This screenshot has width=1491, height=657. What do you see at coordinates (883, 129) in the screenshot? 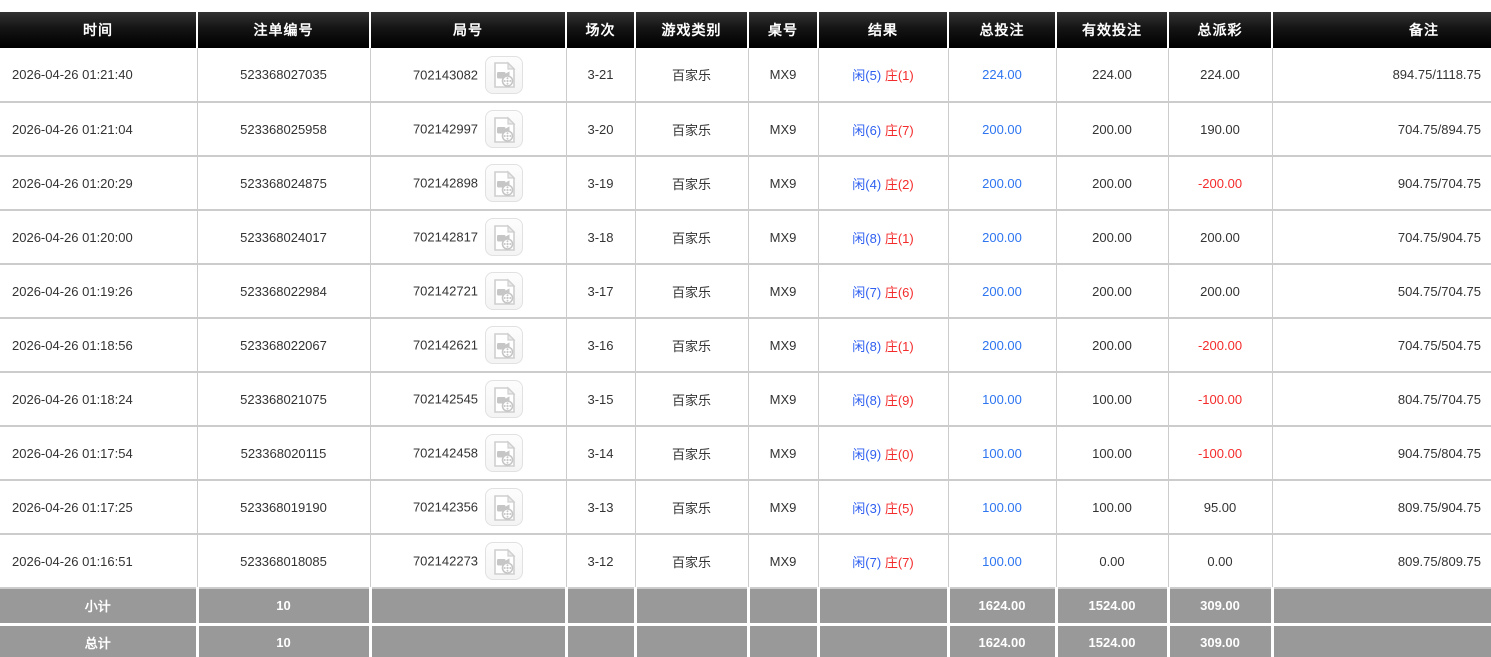
I see `cell-result: 闲(6) 庄(7)` at bounding box center [883, 129].